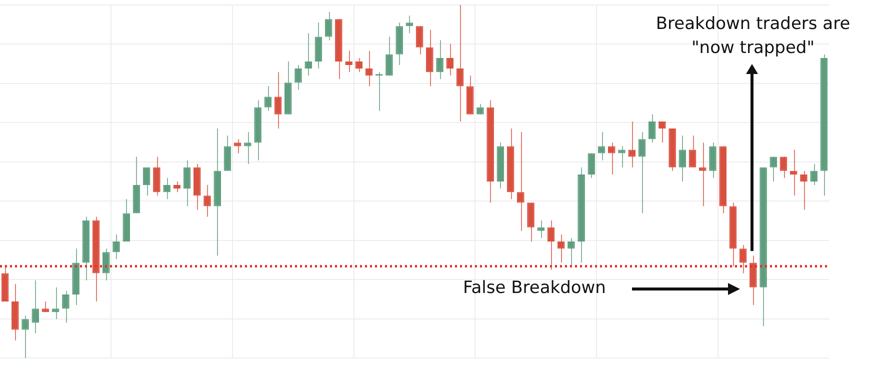 The width and height of the screenshot is (877, 370). What do you see at coordinates (534, 288) in the screenshot?
I see `annotation: False Breakdown` at bounding box center [534, 288].